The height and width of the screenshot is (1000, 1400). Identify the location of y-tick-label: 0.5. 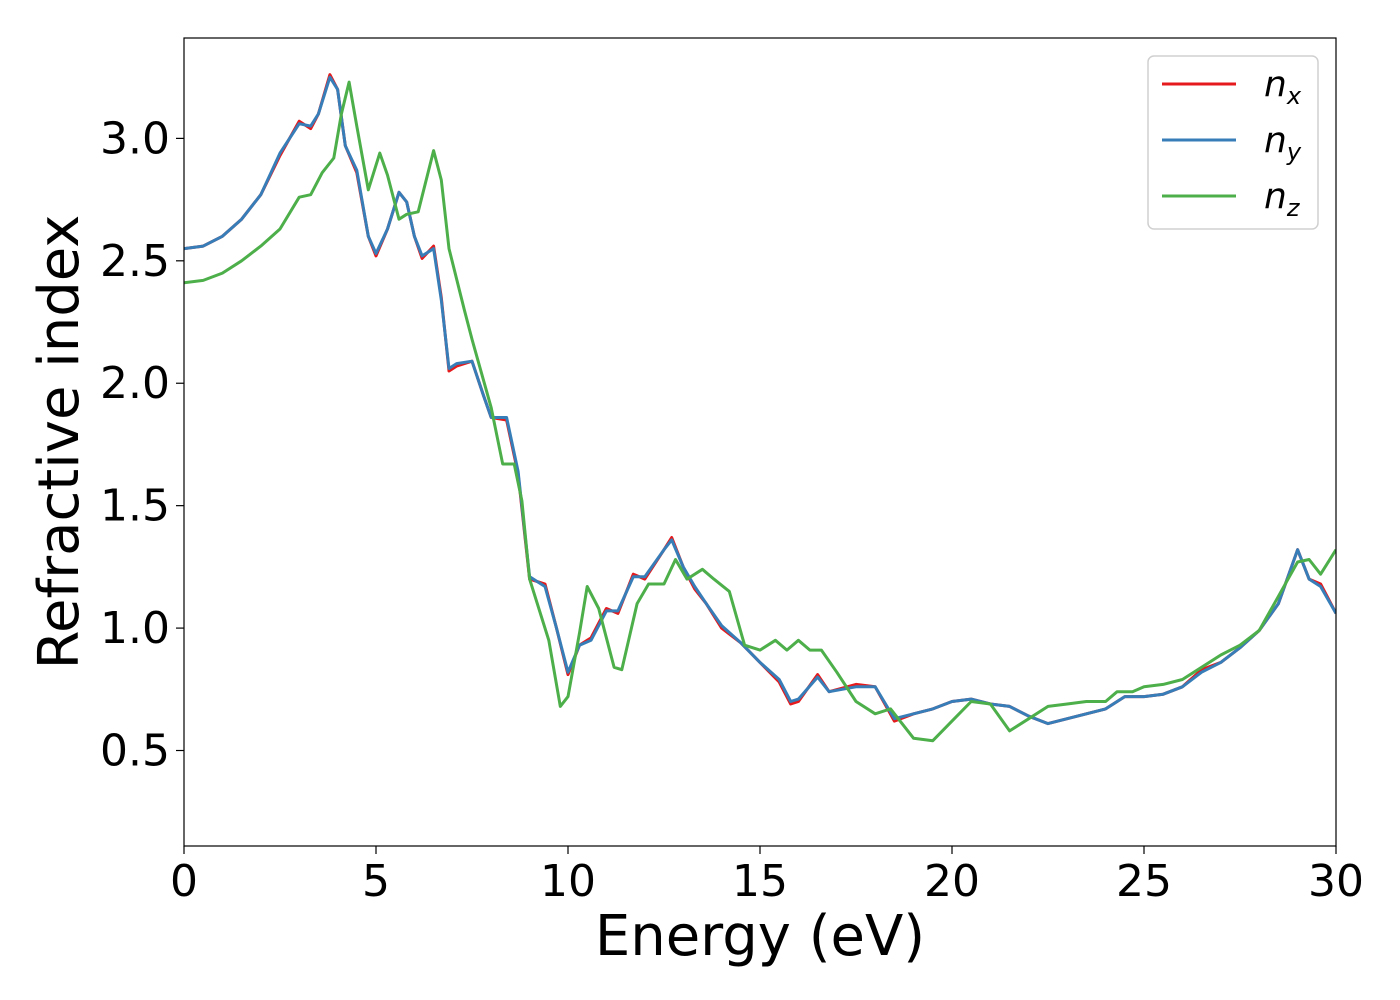
(135, 751).